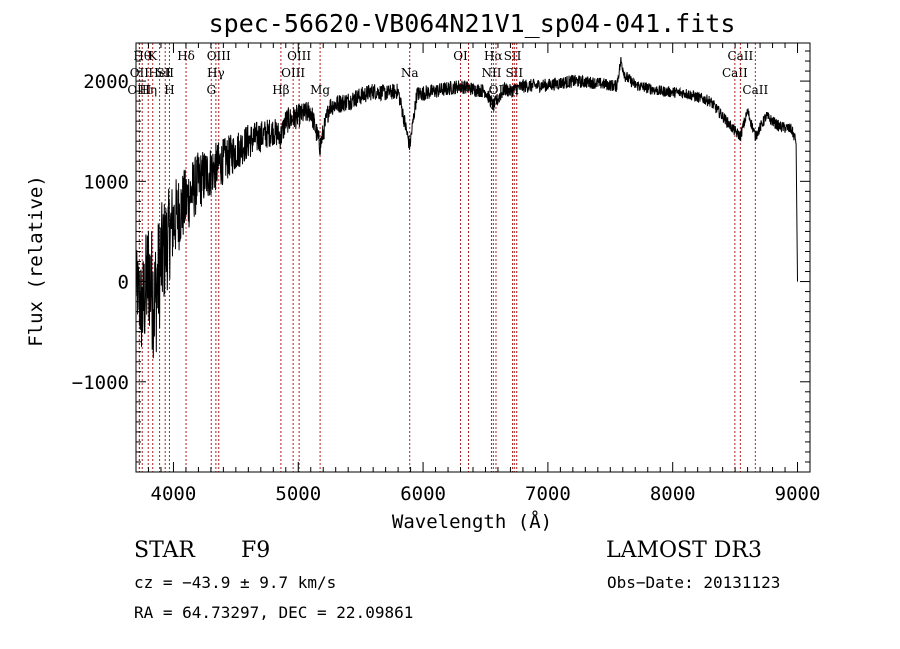 The width and height of the screenshot is (900, 649). I want to click on redshift-cz: cz = −43.9 ± 9.7 km/s, so click(235, 582).